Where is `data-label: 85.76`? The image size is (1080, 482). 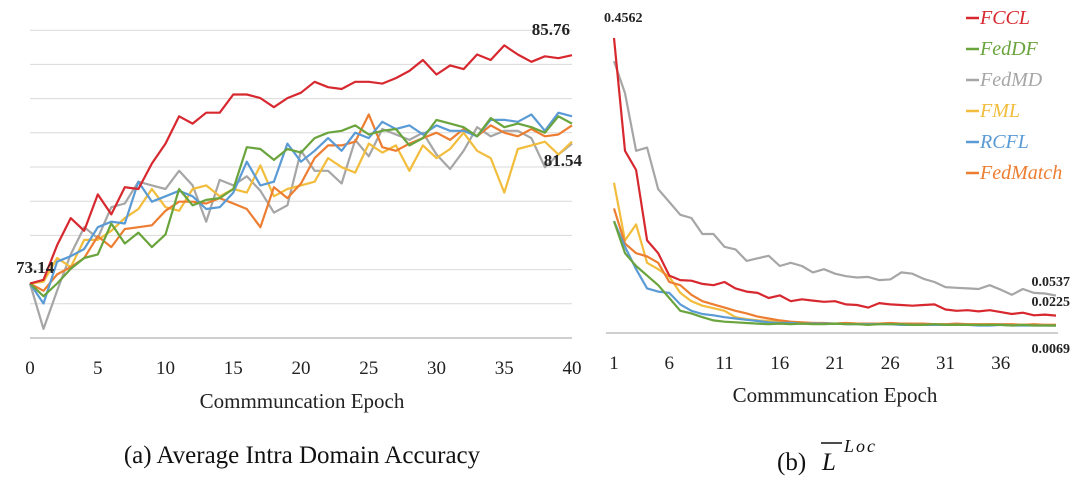 data-label: 85.76 is located at coordinates (551, 29).